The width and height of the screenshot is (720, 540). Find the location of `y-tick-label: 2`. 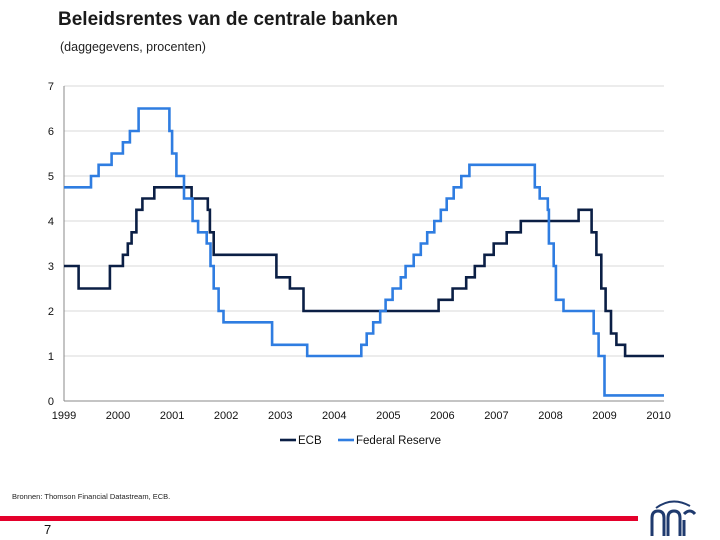

y-tick-label: 2 is located at coordinates (51, 312).